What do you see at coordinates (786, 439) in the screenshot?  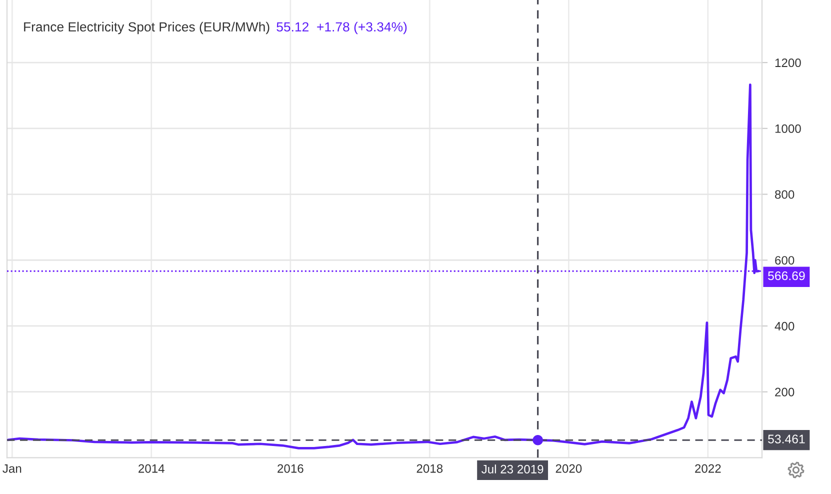 I see `ref-line-label: 53.461` at bounding box center [786, 439].